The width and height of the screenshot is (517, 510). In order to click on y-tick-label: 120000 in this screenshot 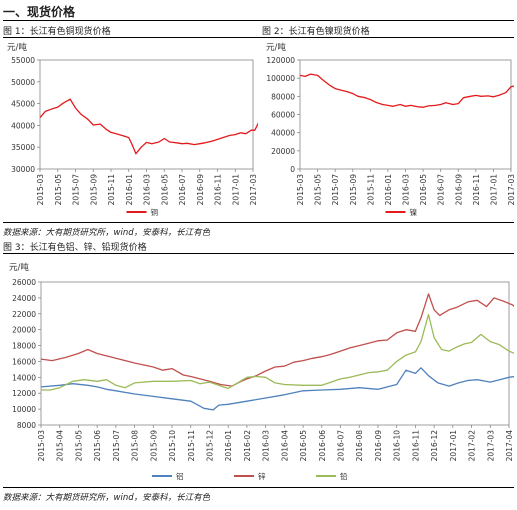, I will do `click(280, 60)`.